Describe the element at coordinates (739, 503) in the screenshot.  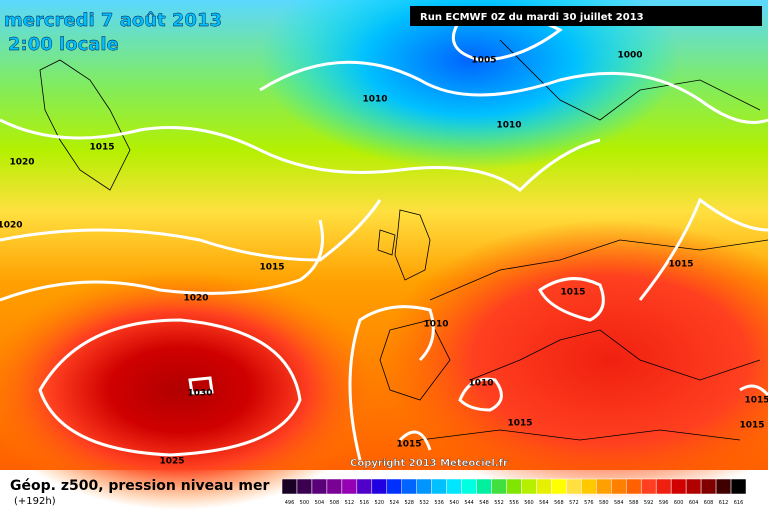
I see `legend-label: 616` at that location.